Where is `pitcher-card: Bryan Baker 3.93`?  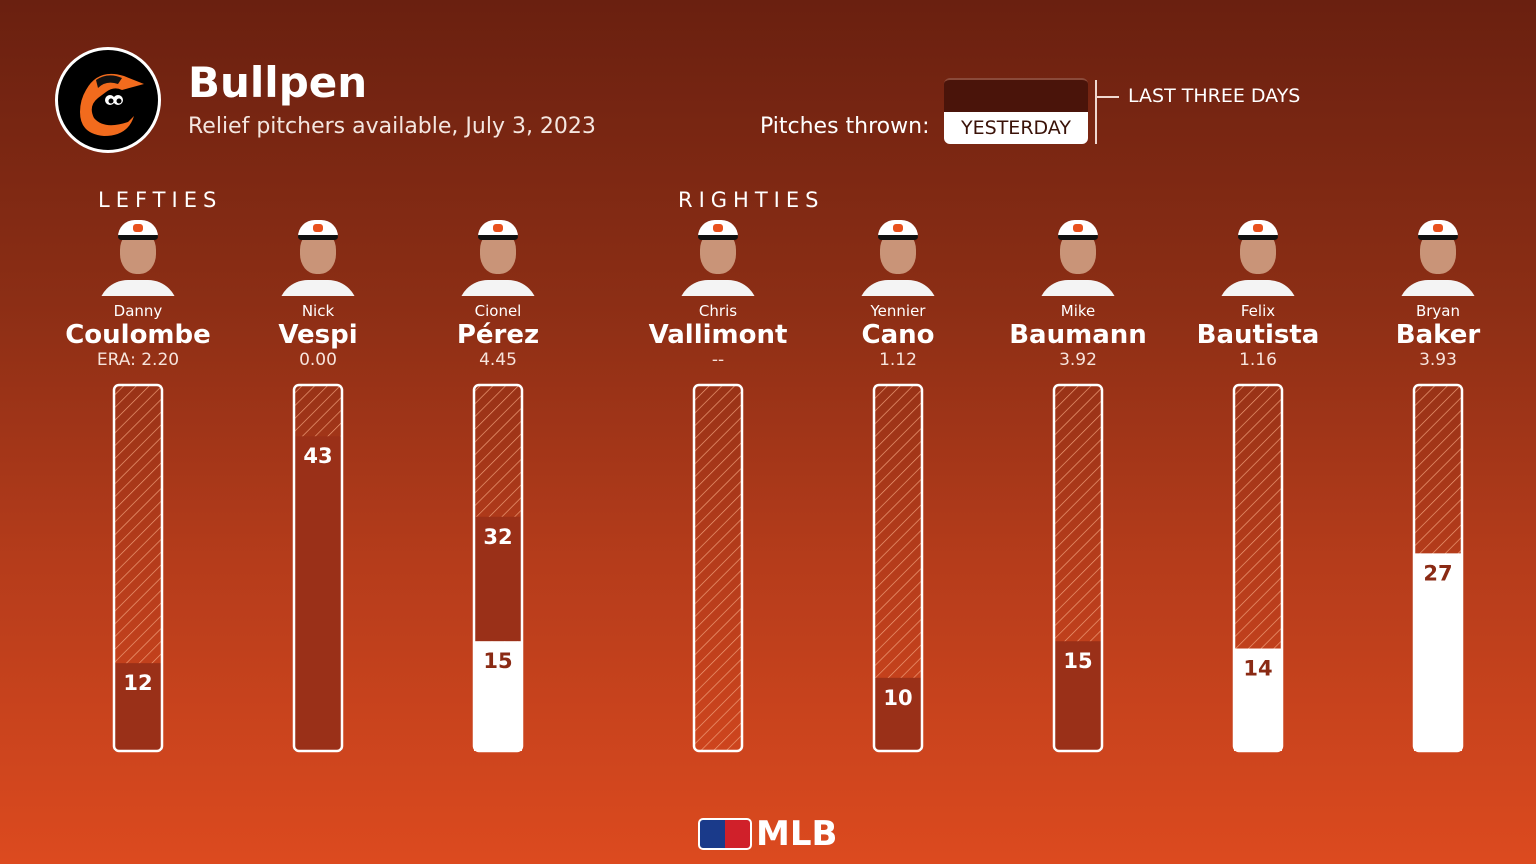
pitcher-card: Bryan Baker 3.93 is located at coordinates (1438, 294).